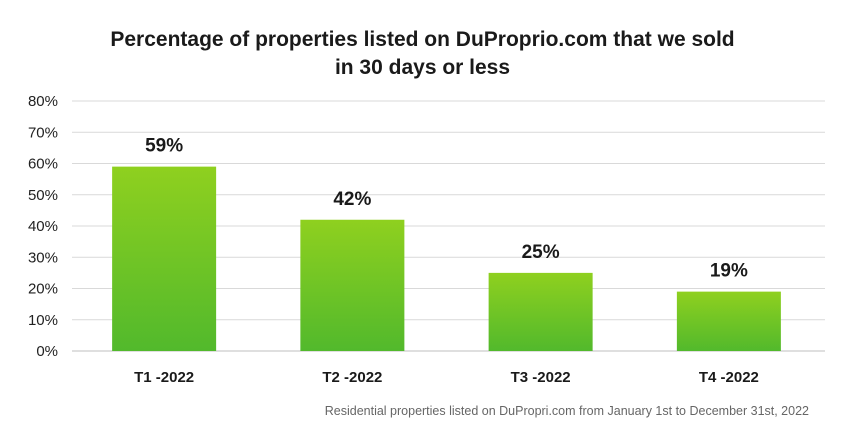 Image resolution: width=845 pixels, height=433 pixels. Describe the element at coordinates (47, 351) in the screenshot. I see `y-tick-label: 0%` at that location.